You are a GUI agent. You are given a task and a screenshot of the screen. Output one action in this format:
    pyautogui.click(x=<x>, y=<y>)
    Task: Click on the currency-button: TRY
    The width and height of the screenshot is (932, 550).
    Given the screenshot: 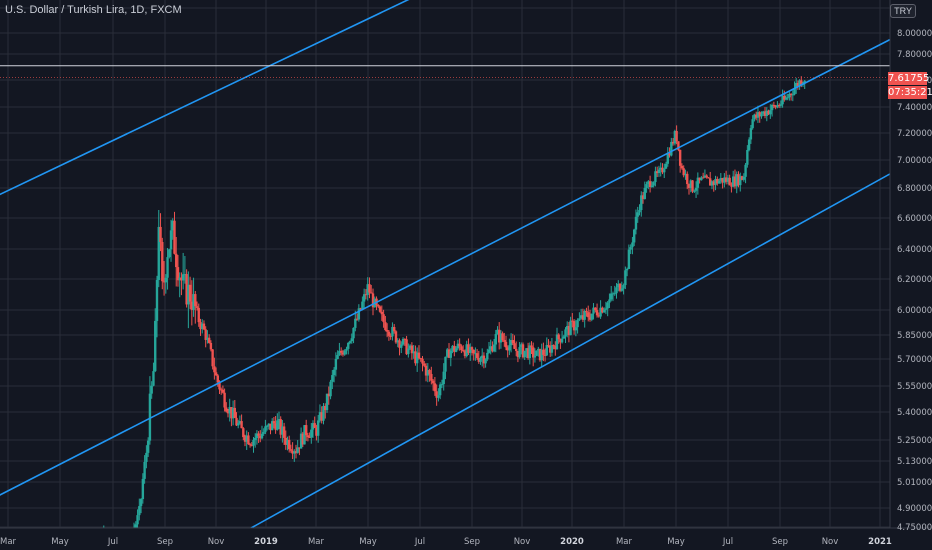 What is the action you would take?
    pyautogui.click(x=903, y=11)
    